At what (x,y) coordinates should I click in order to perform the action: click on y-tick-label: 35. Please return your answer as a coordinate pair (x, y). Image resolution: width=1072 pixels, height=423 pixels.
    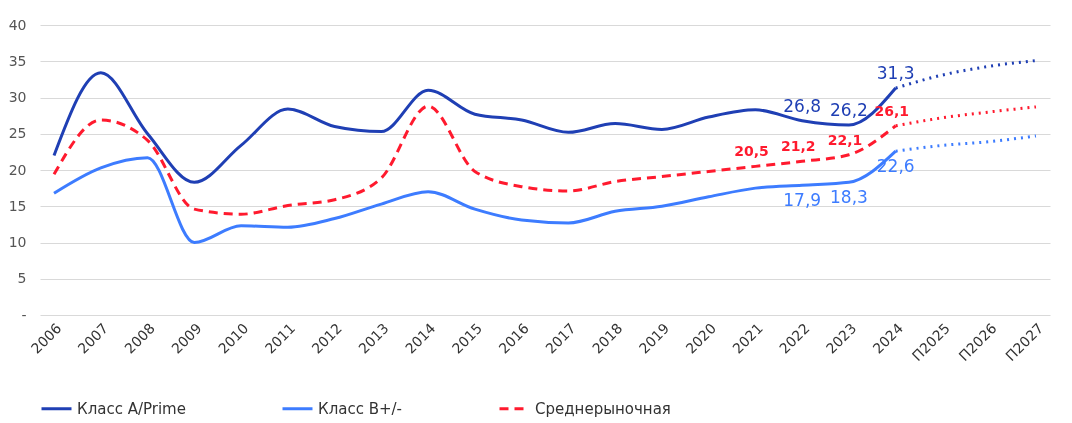
    Looking at the image, I should click on (17, 60).